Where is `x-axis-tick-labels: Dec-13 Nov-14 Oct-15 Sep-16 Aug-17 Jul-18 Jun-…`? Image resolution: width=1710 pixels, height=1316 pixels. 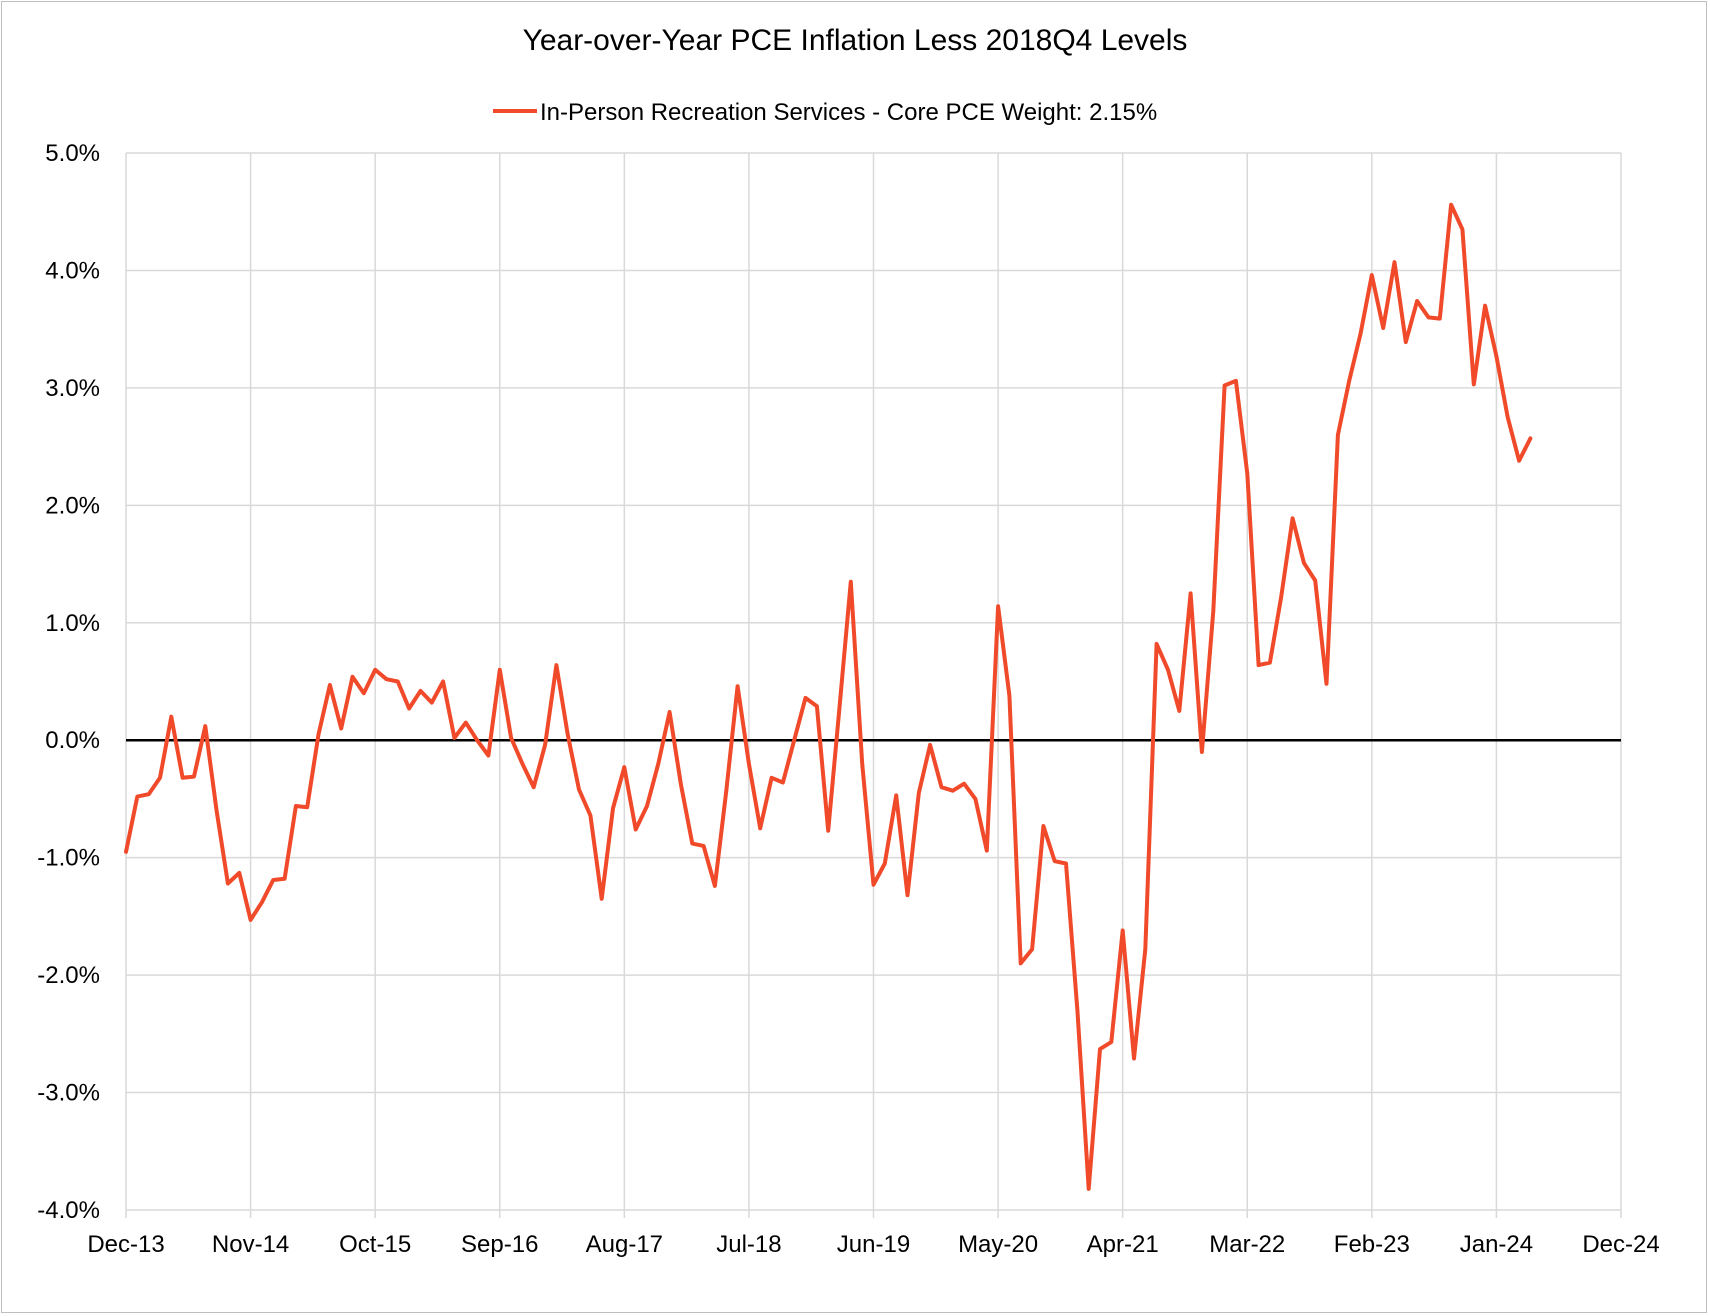
x-axis-tick-labels: Dec-13 Nov-14 Oct-15 Sep-16 Aug-17 Jul-18 Jun-… is located at coordinates (873, 1244).